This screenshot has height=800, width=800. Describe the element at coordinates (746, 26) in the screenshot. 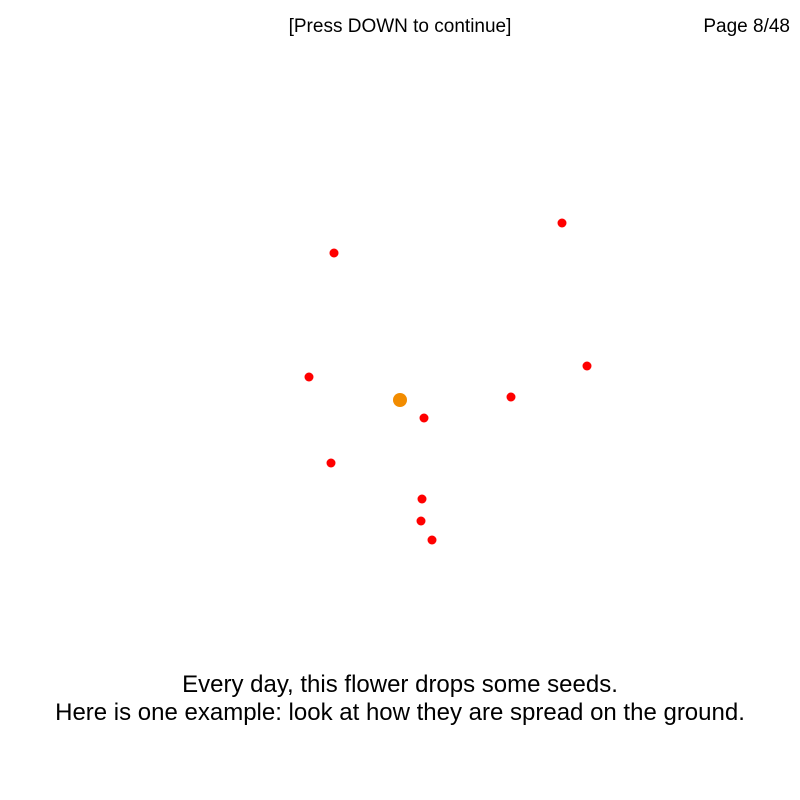

I see `page-counter: Page 8/48` at that location.